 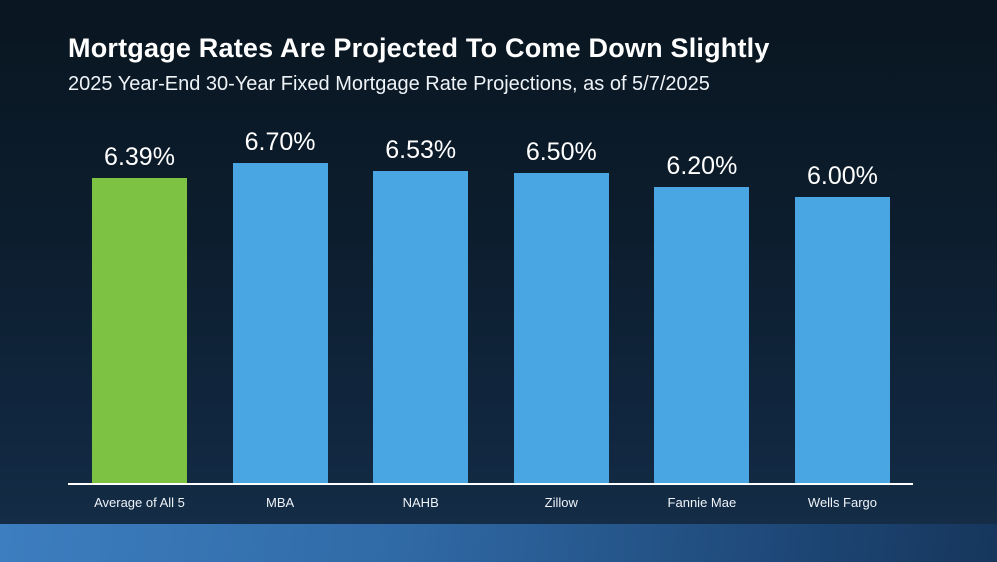 What do you see at coordinates (561, 502) in the screenshot?
I see `category-label-zillow: Zillow` at bounding box center [561, 502].